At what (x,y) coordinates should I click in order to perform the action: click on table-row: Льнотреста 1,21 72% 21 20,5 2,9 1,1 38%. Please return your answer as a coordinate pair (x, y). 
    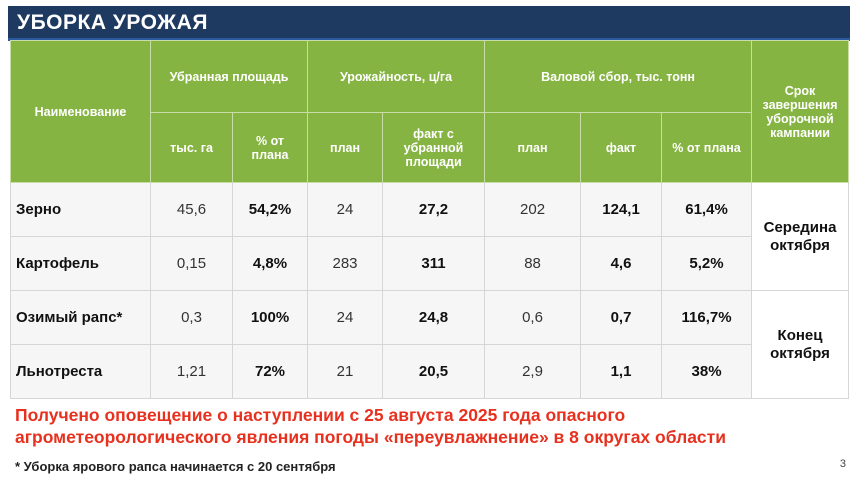
    Looking at the image, I should click on (429, 371).